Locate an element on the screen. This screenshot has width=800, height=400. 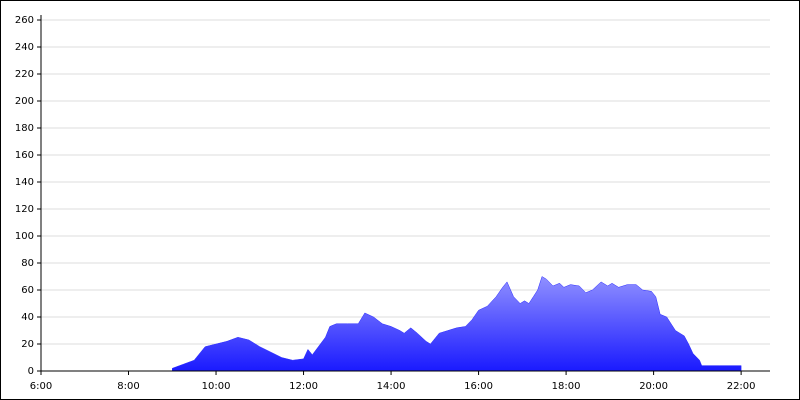
y-tick-label: 240 is located at coordinates (24, 47).